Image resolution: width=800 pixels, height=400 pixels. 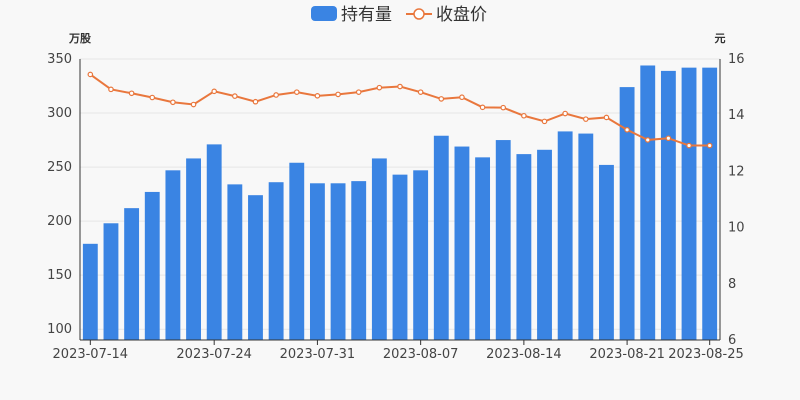 I want to click on legend-bar-swatch, so click(x=324, y=13).